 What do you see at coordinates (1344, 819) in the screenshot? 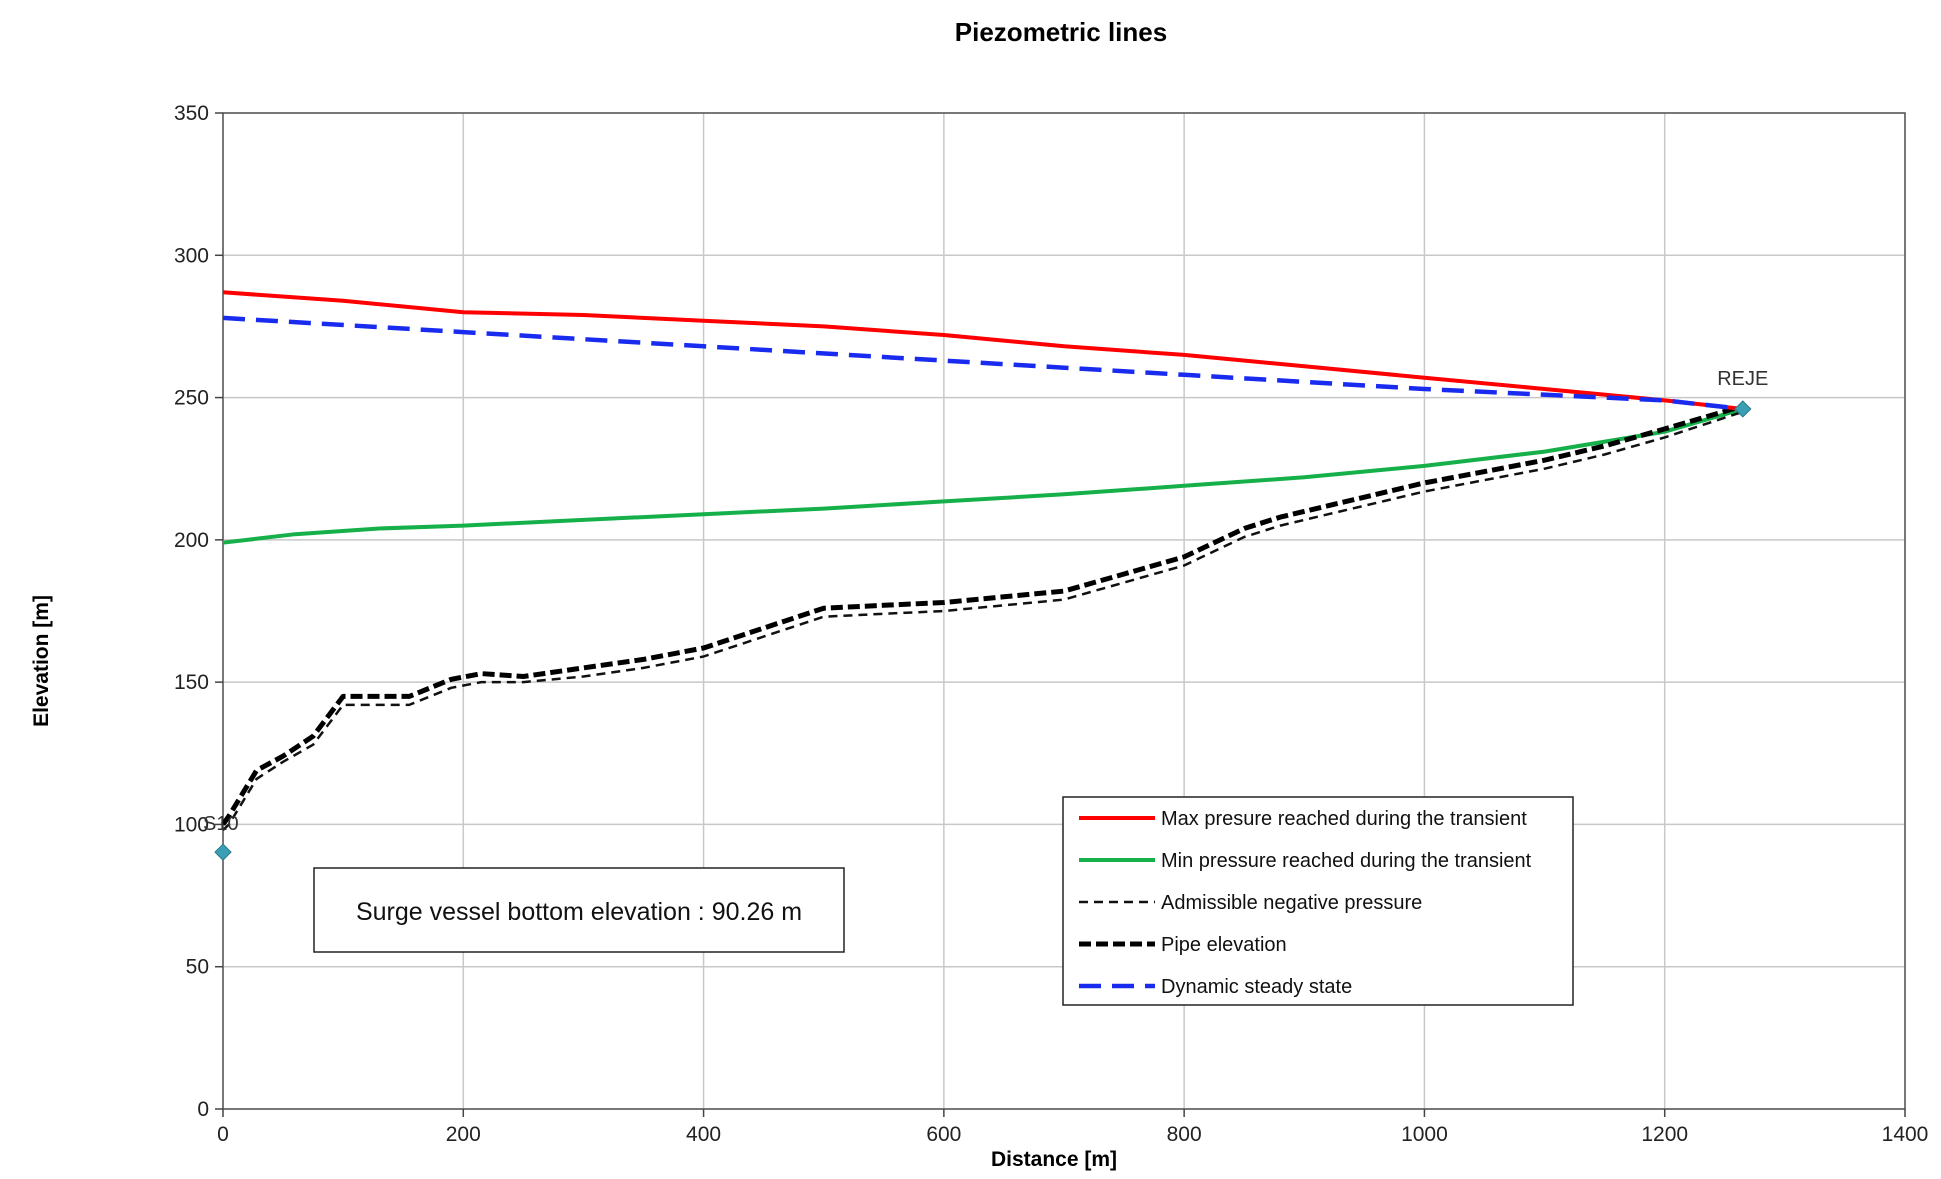
I see `legend-label-1: Max presure reached during the transient` at bounding box center [1344, 819].